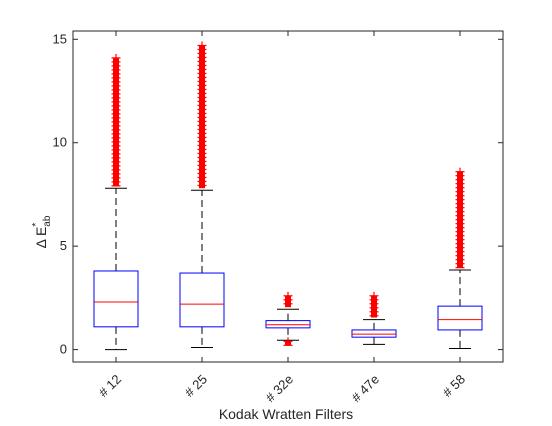  Describe the element at coordinates (110, 386) in the screenshot. I see `x-tick-label: # 12` at that location.